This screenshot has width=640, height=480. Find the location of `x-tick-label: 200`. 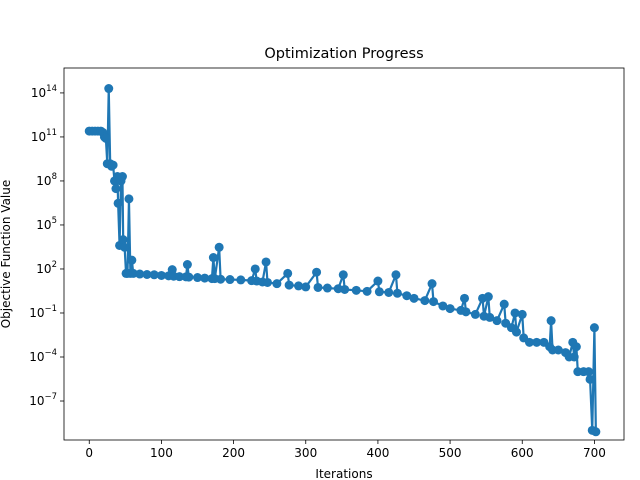

x-tick-label: 200 is located at coordinates (233, 453).